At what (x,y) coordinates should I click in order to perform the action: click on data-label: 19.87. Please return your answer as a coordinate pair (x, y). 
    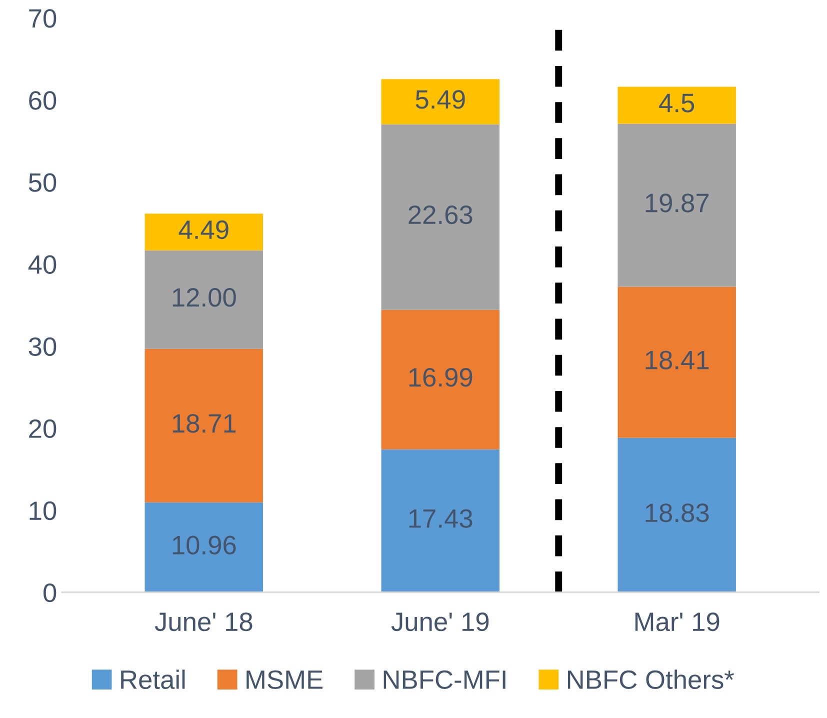
    Looking at the image, I should click on (677, 203).